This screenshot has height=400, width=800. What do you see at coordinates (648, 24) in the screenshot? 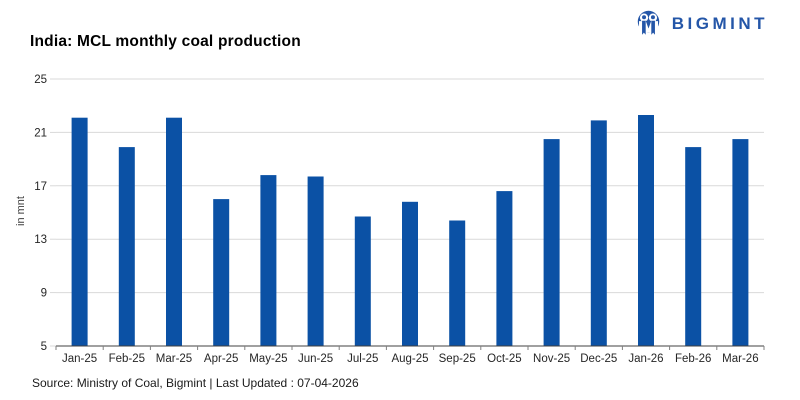
I see `bigmint-circle-m-icon` at bounding box center [648, 24].